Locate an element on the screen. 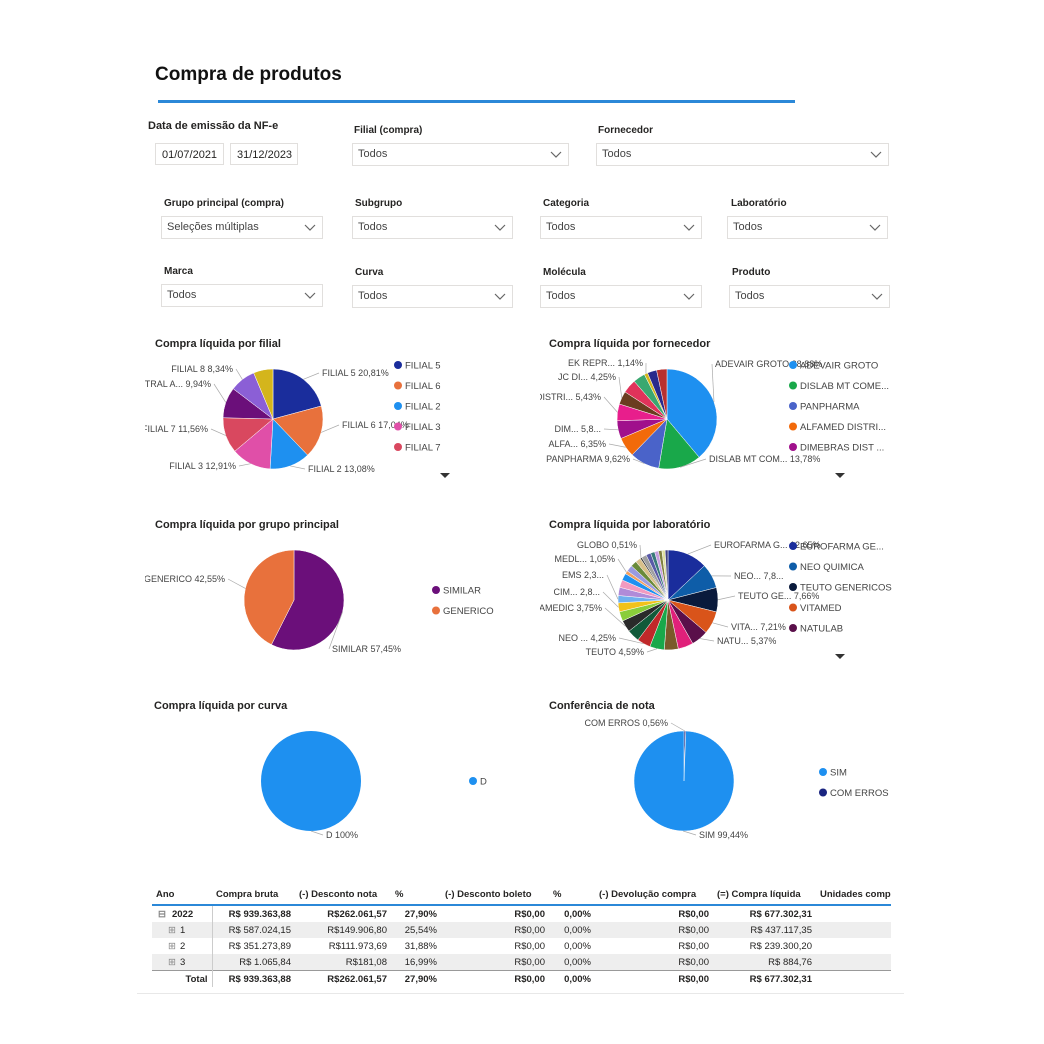 This screenshot has width=1044, height=1044. table-cell: 27,90% is located at coordinates (420, 979).